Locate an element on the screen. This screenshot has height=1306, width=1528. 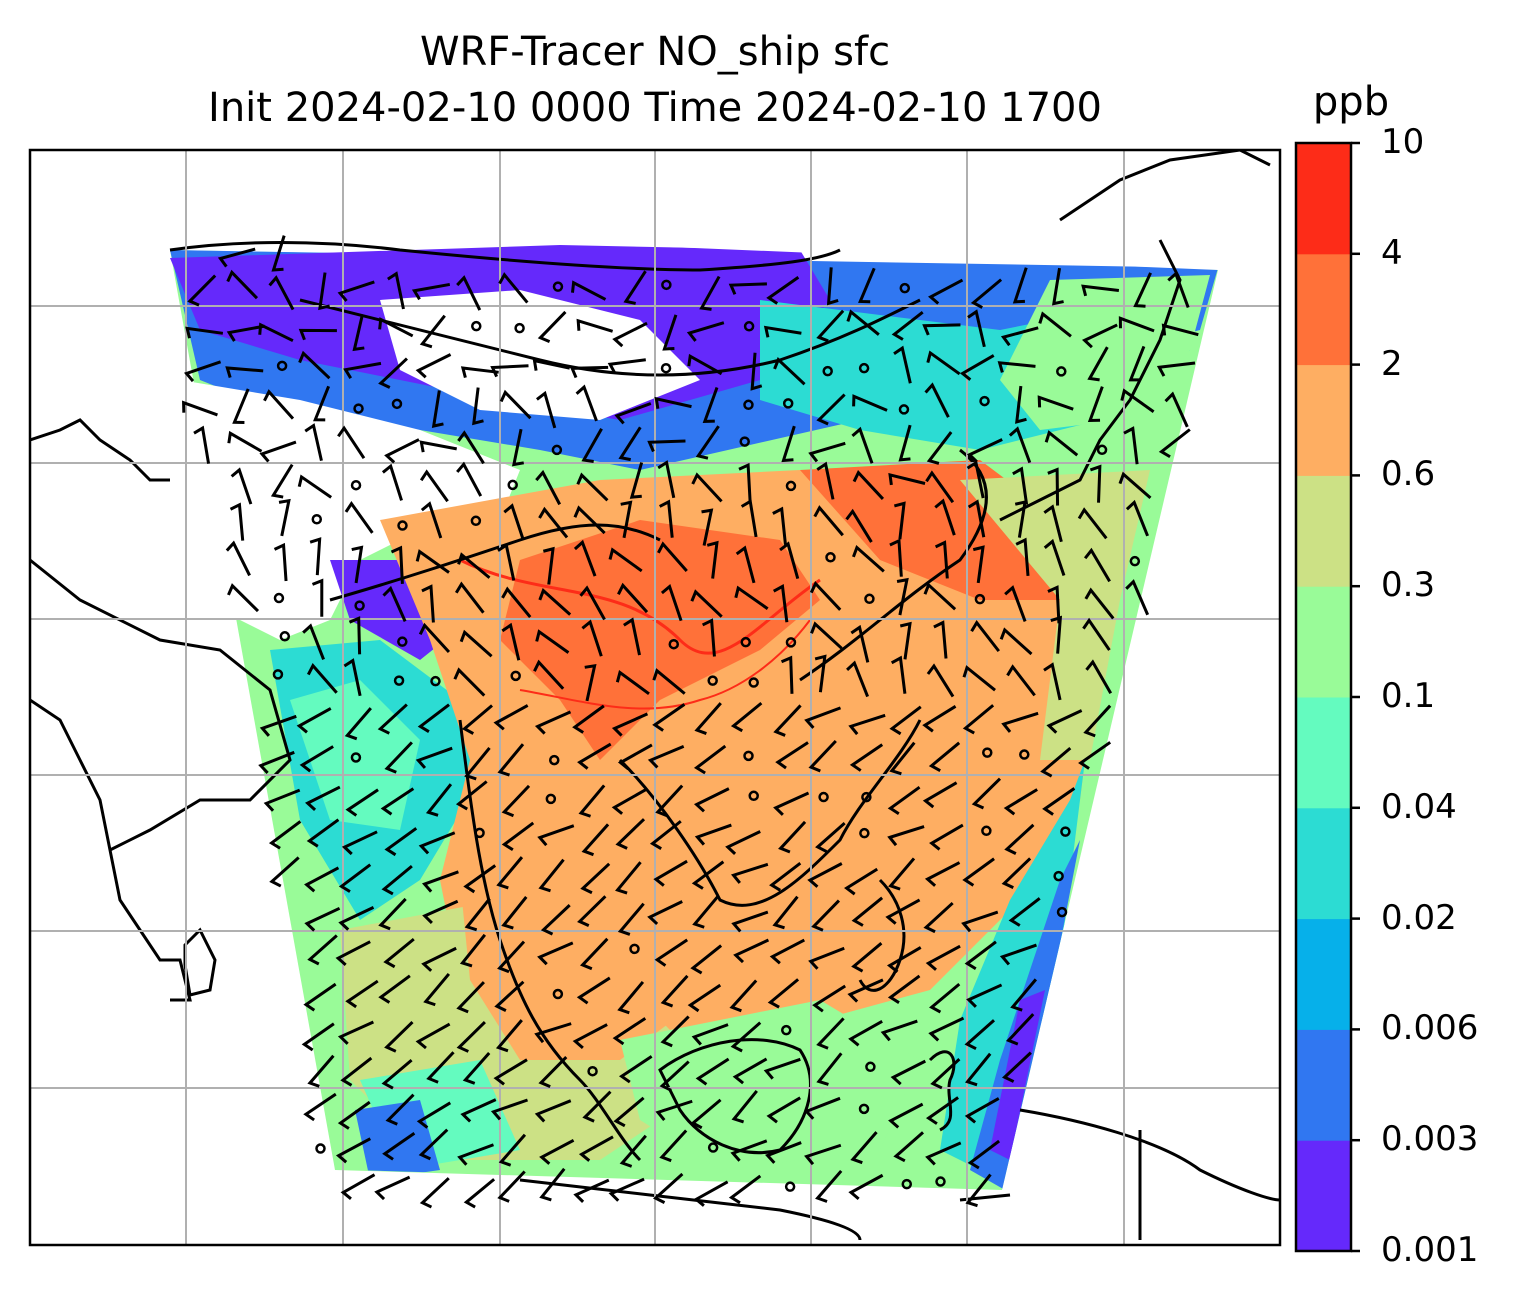
mongolia-border is located at coordinates (610, 337).